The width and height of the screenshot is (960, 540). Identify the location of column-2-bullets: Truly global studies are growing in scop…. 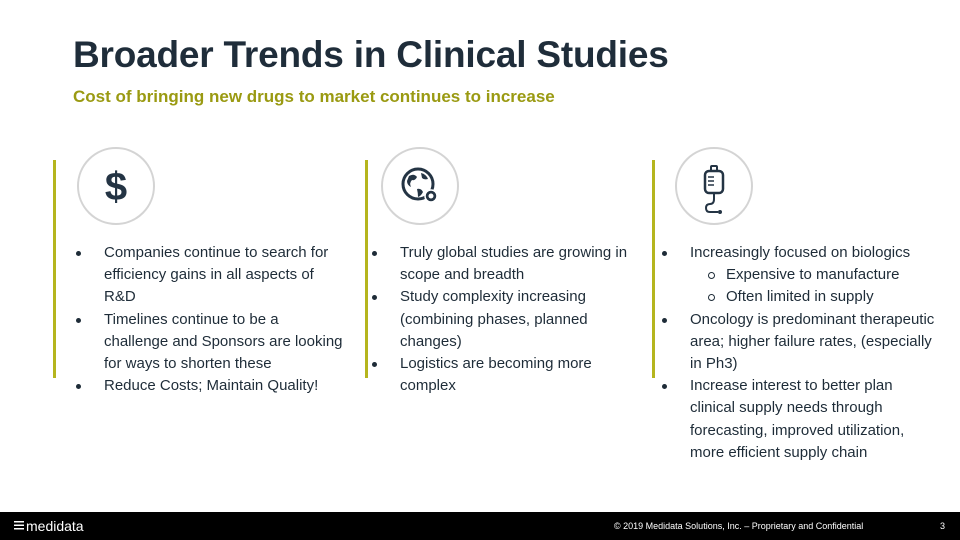
(502, 319).